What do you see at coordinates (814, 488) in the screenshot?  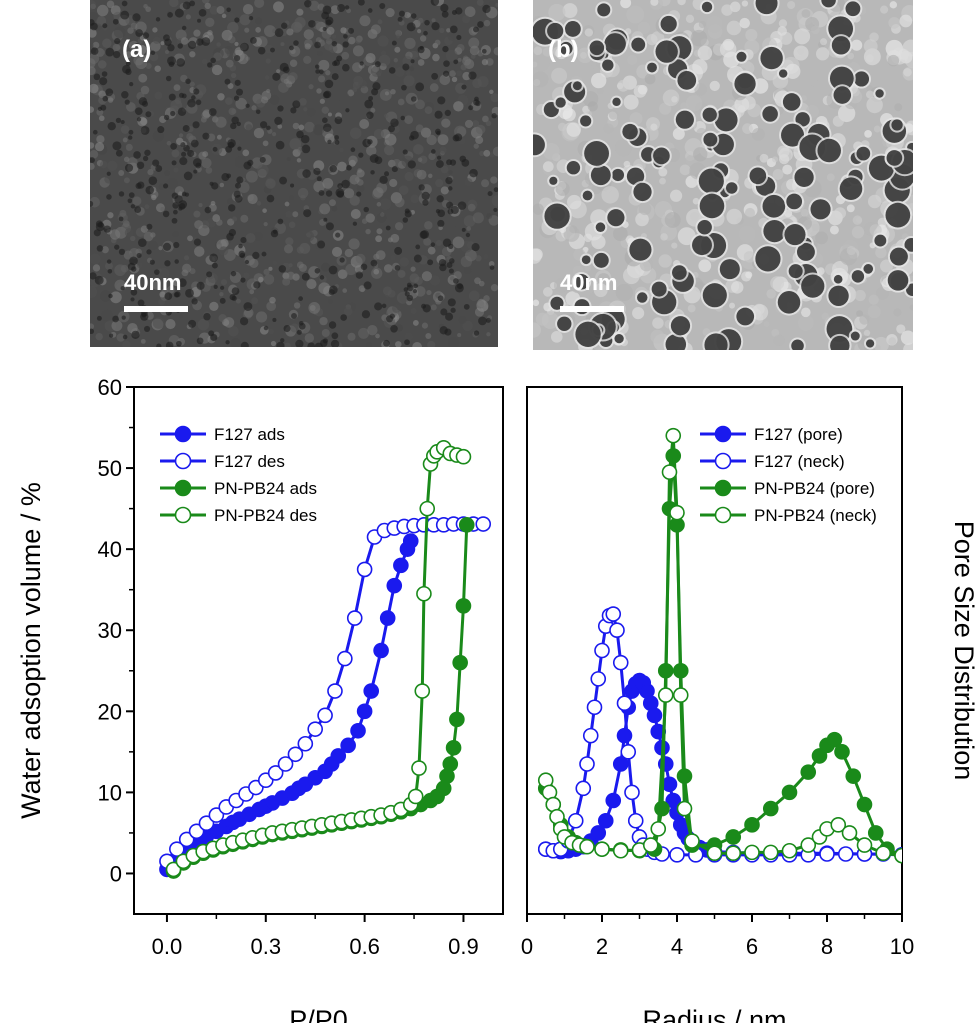 I see `legend-label: PN-PB24 (pore)` at bounding box center [814, 488].